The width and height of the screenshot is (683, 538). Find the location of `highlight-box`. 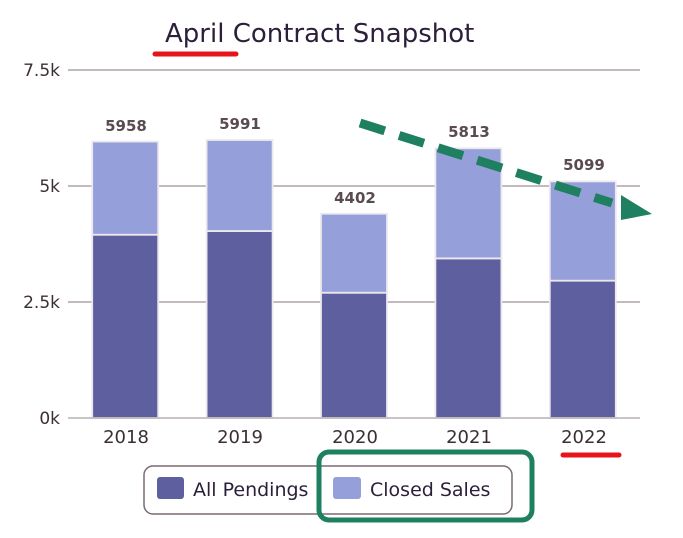

highlight-box is located at coordinates (425, 486).